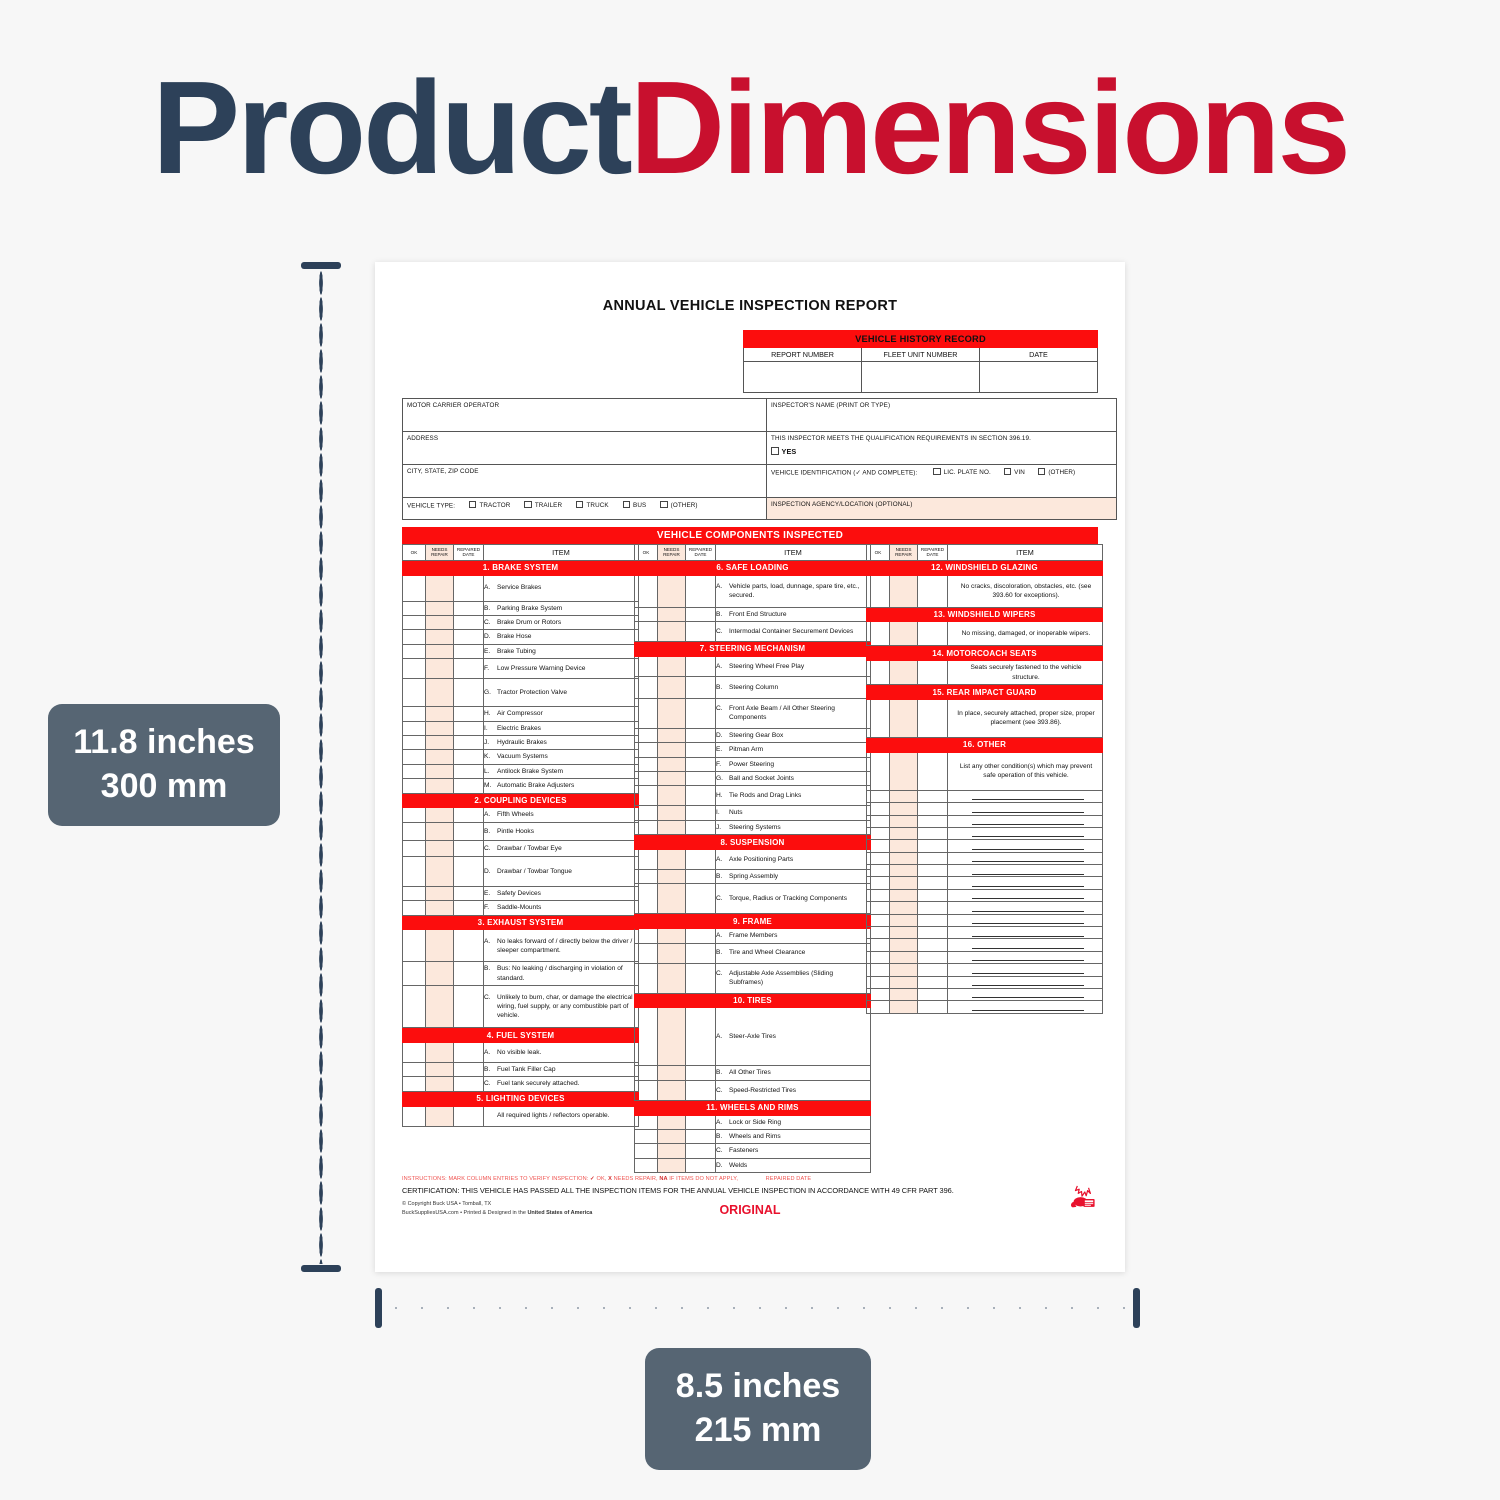 Image resolution: width=1500 pixels, height=1500 pixels. Describe the element at coordinates (543, 504) in the screenshot. I see `vehicle-type-trailer: TRAILER` at that location.